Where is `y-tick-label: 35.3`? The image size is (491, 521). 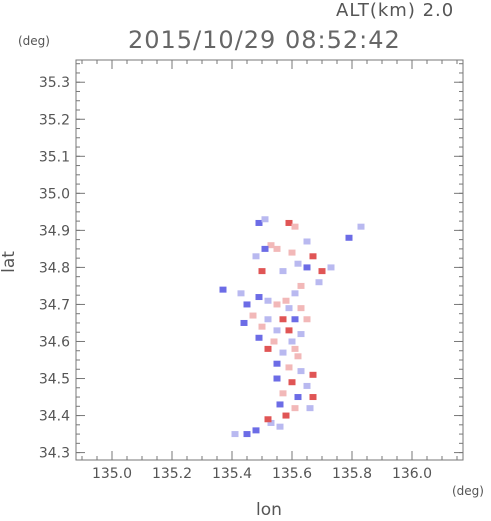 y-tick-label: 35.3 is located at coordinates (54, 83).